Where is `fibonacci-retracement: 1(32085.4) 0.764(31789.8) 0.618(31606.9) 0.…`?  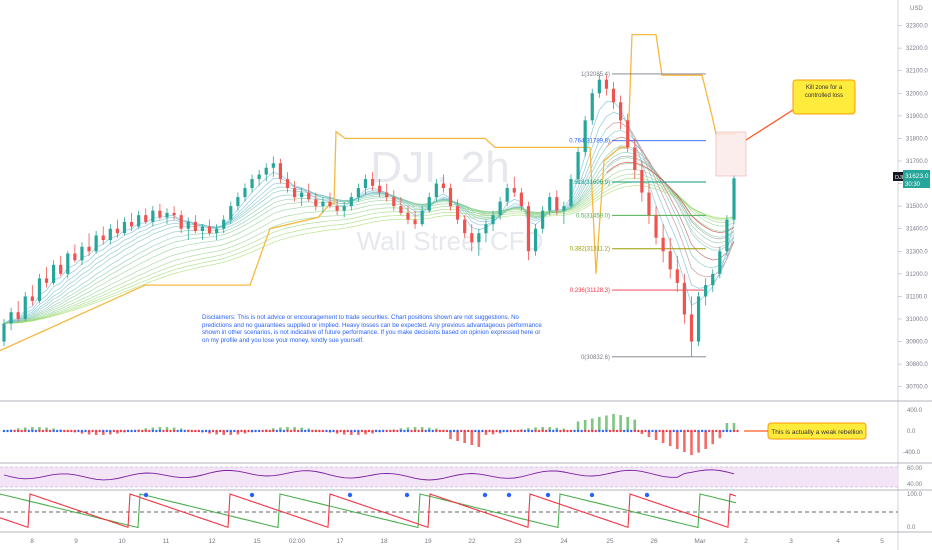
fibonacci-retracement: 1(32085.4) 0.764(31789.8) 0.618(31606.9) 0.… is located at coordinates (637, 216).